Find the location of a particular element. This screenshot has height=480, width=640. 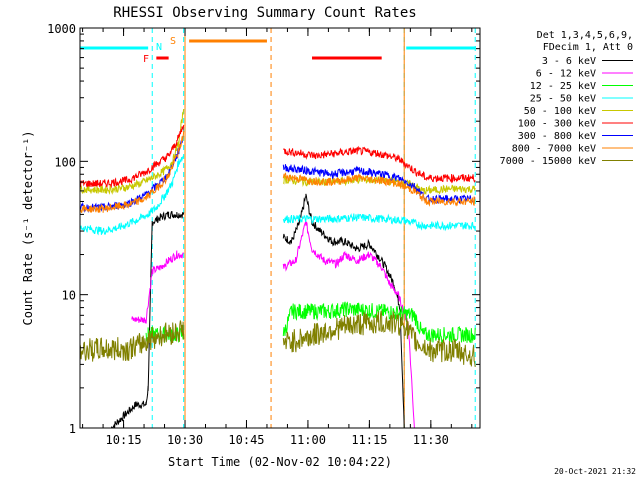

legend-header: FDecim 1, Att 0 is located at coordinates (588, 47).